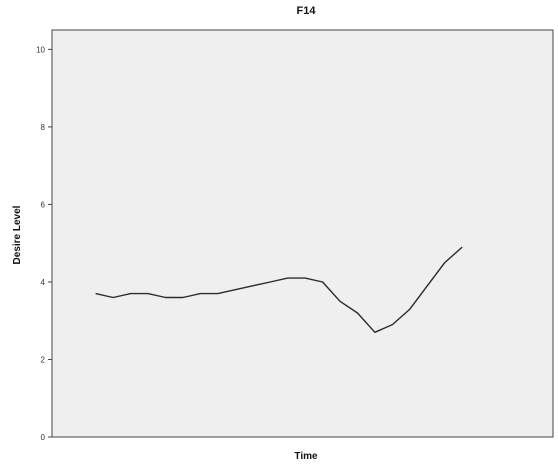 This screenshot has width=558, height=464. What do you see at coordinates (43, 437) in the screenshot?
I see `y-tick-label: 0` at bounding box center [43, 437].